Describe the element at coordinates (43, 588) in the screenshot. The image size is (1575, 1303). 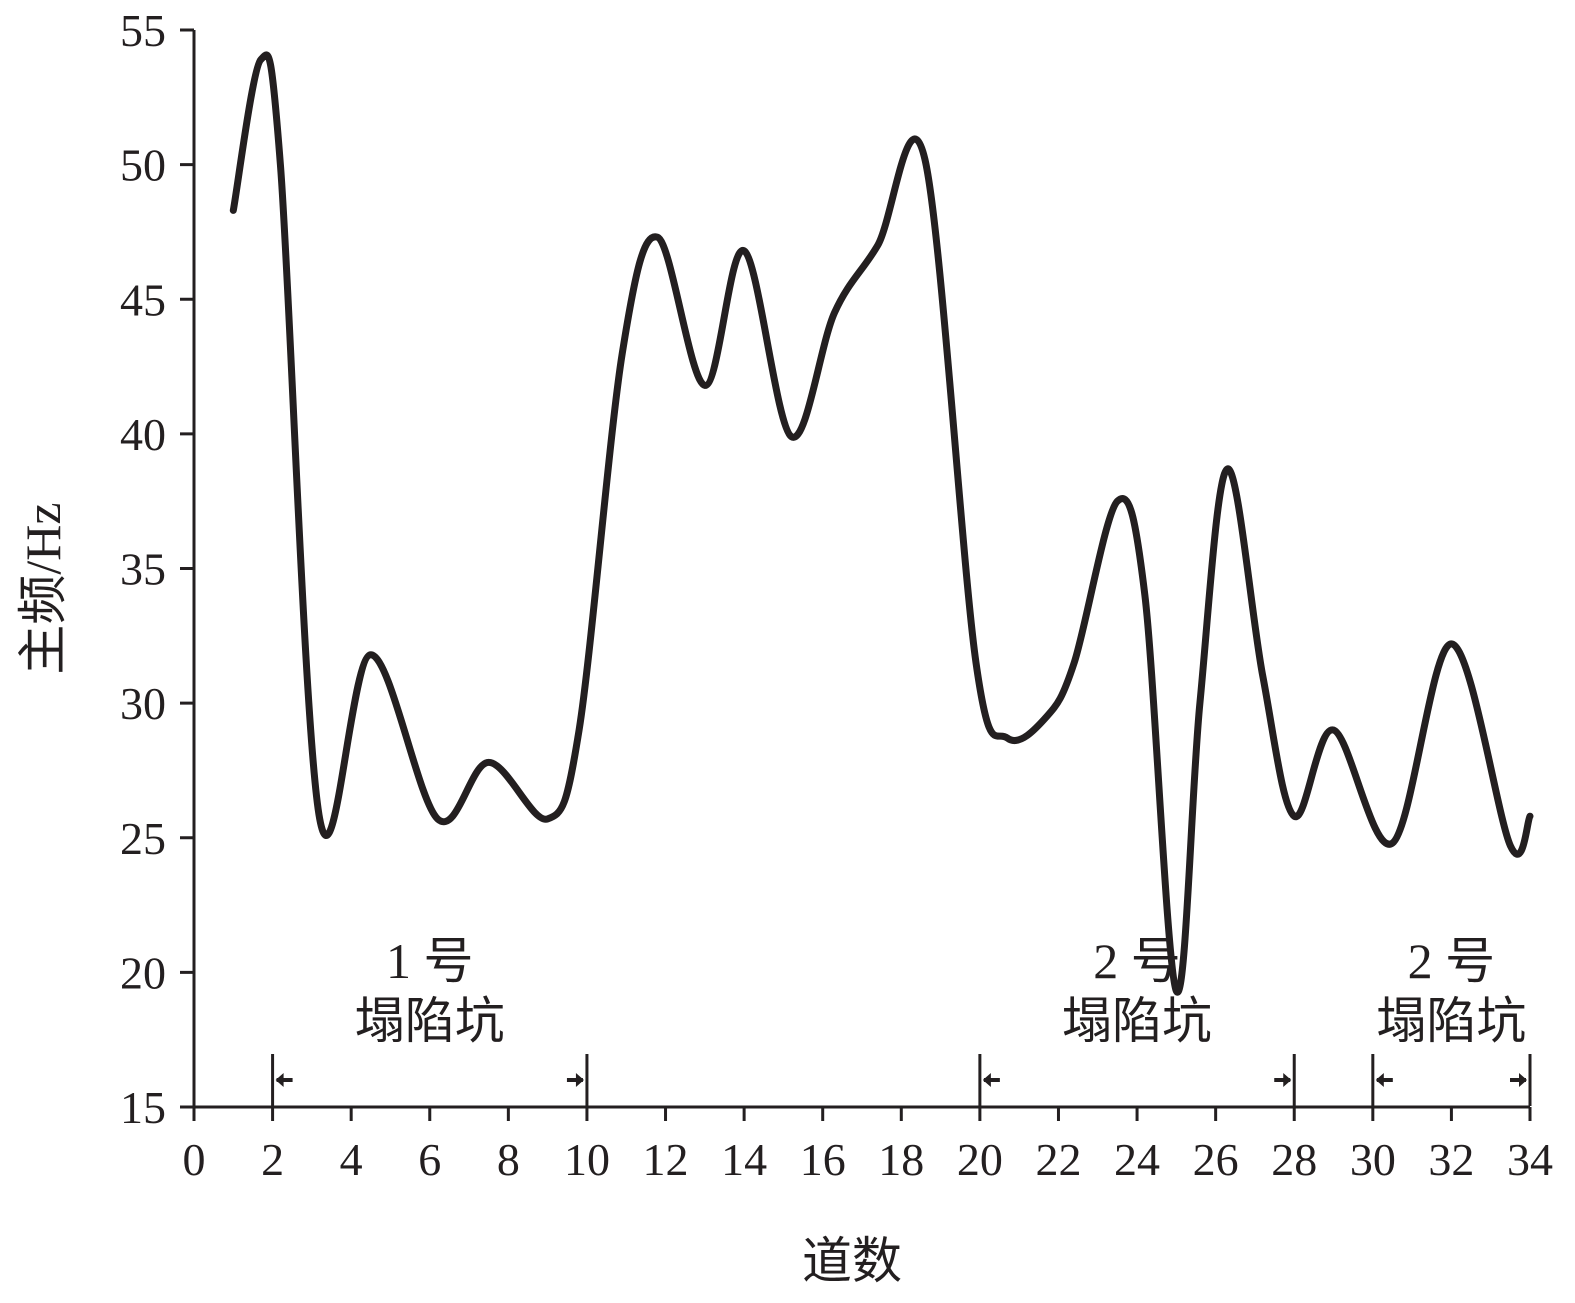
I see `y-axis-label: 主频/Hz` at that location.